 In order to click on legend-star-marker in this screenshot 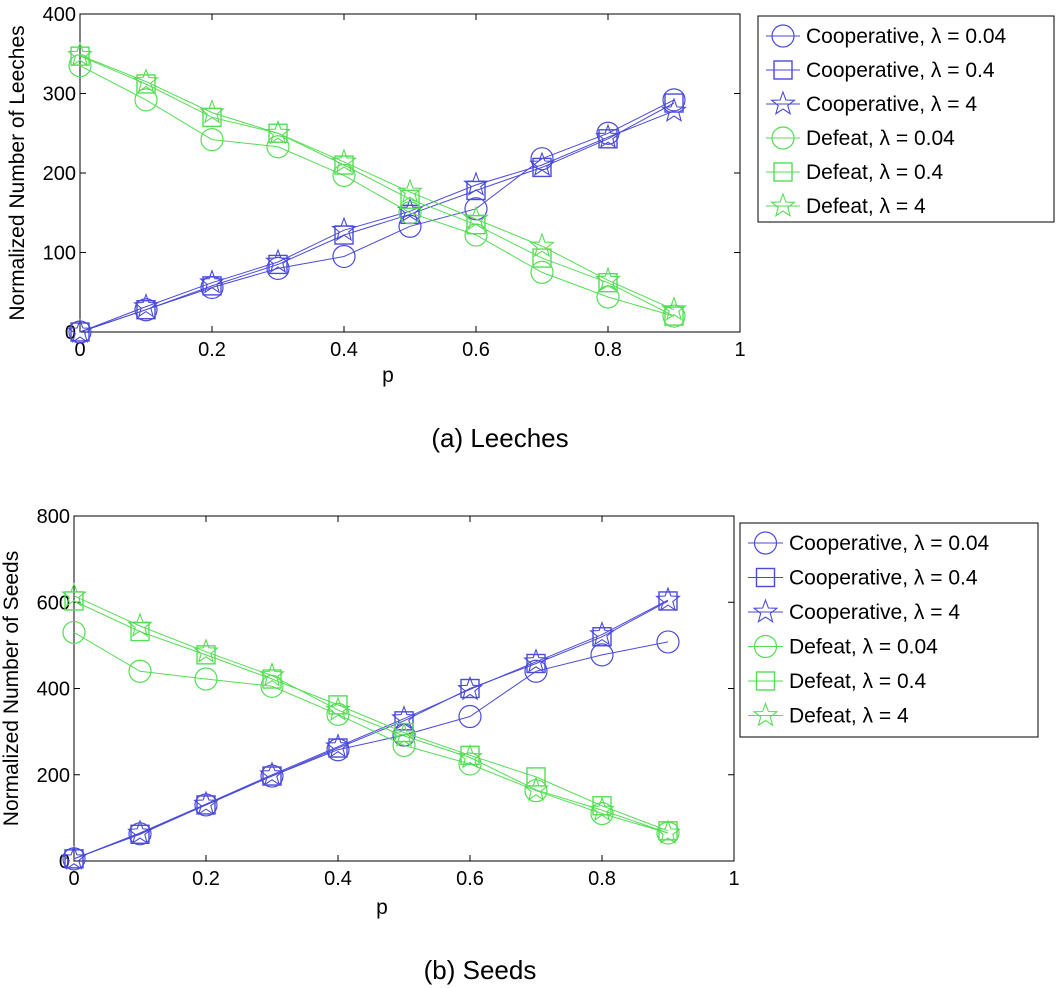, I will do `click(783, 204)`.